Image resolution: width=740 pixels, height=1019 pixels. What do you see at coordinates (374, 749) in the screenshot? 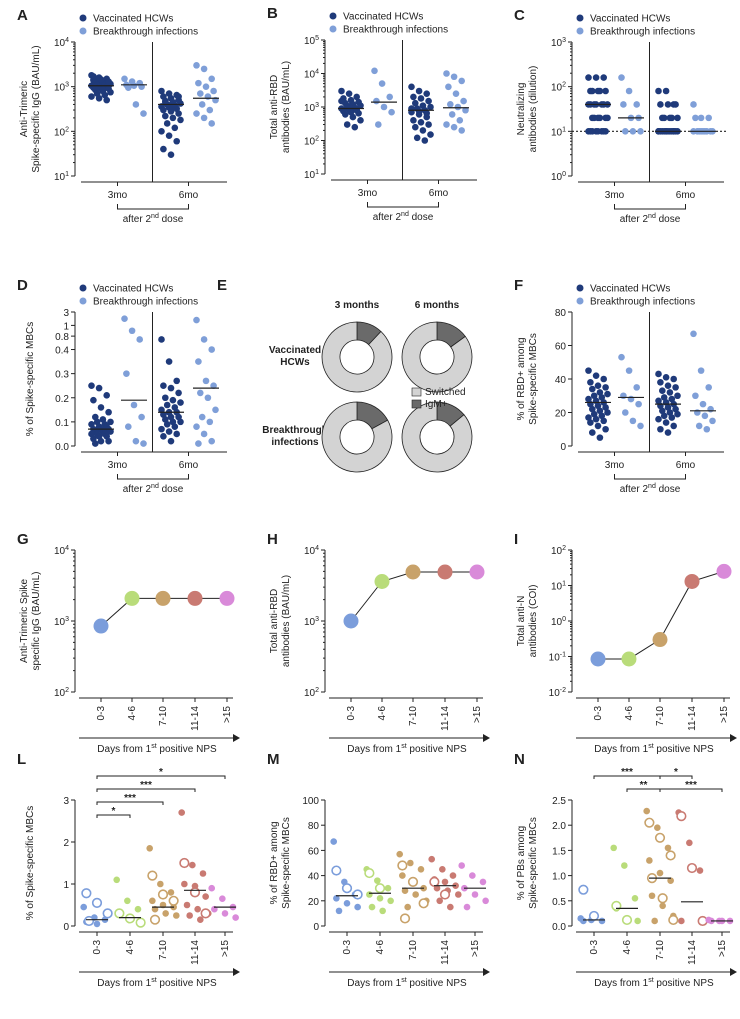
I see `days-text: Days from 1` at bounding box center [374, 749].